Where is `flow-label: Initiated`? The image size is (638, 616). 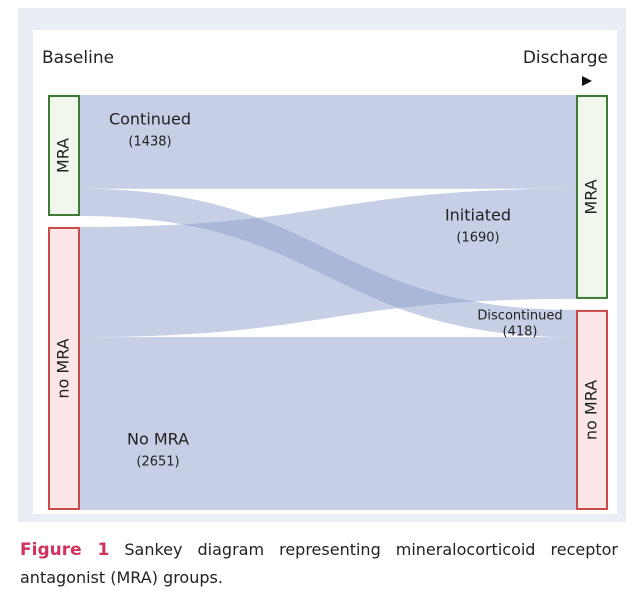
flow-label: Initiated is located at coordinates (478, 215).